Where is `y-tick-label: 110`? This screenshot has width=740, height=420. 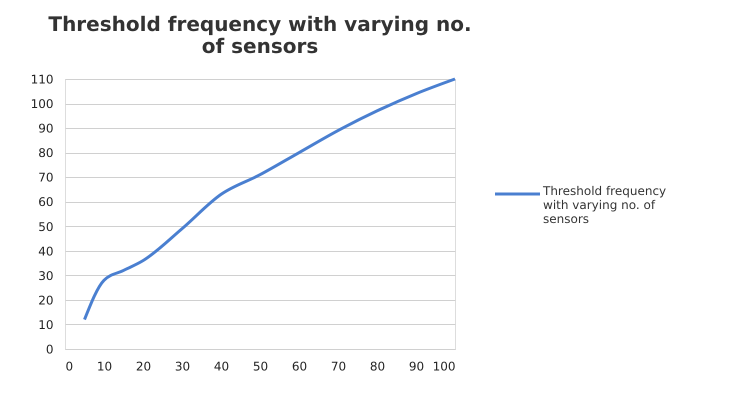
y-tick-label: 110 is located at coordinates (42, 79).